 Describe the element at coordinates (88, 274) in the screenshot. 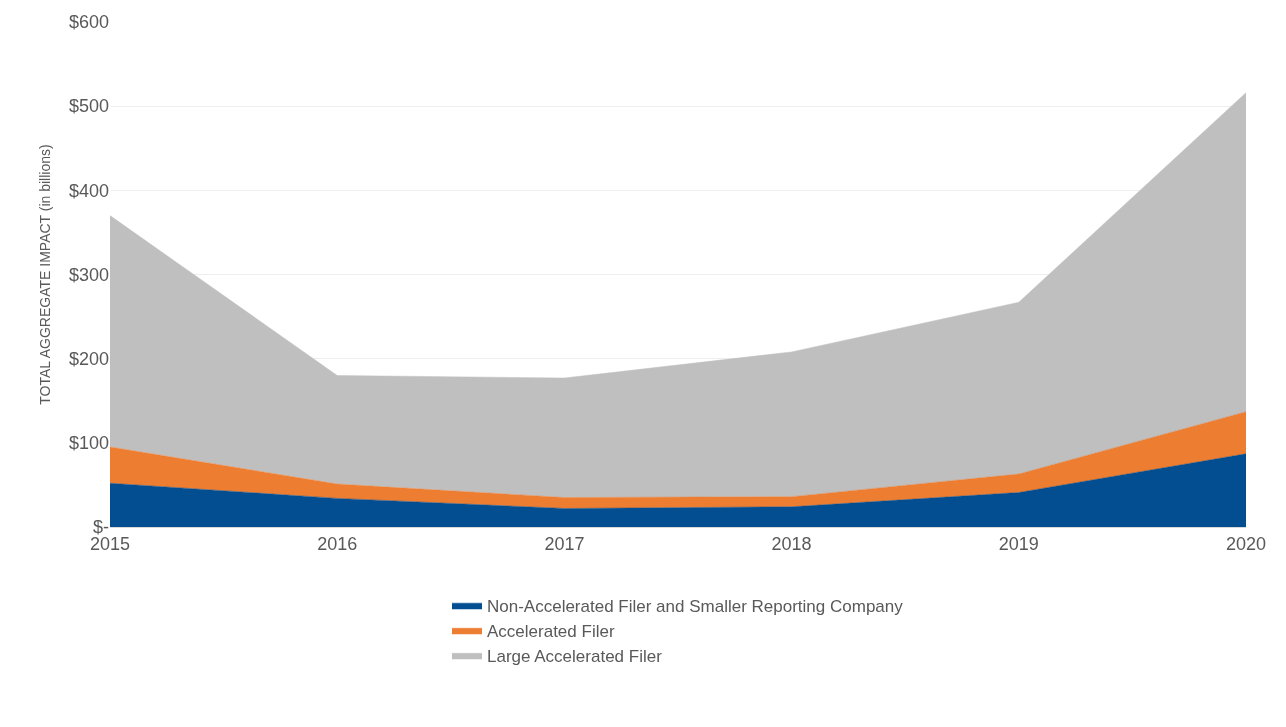

I see `y-tick-label: $300` at that location.